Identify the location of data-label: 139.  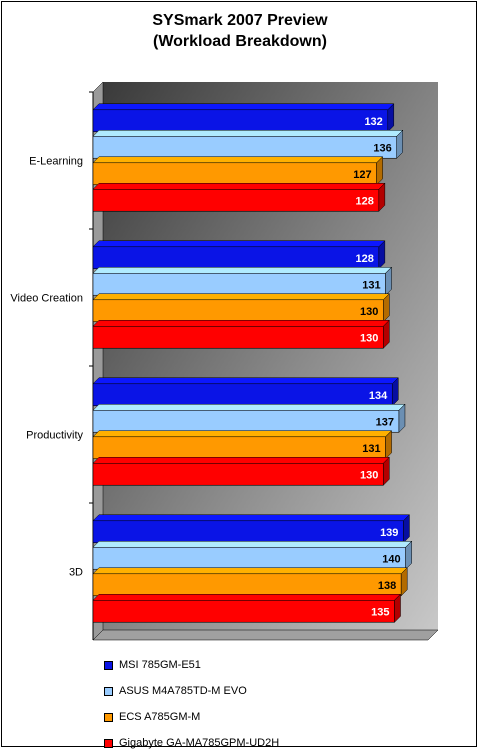
(389, 533).